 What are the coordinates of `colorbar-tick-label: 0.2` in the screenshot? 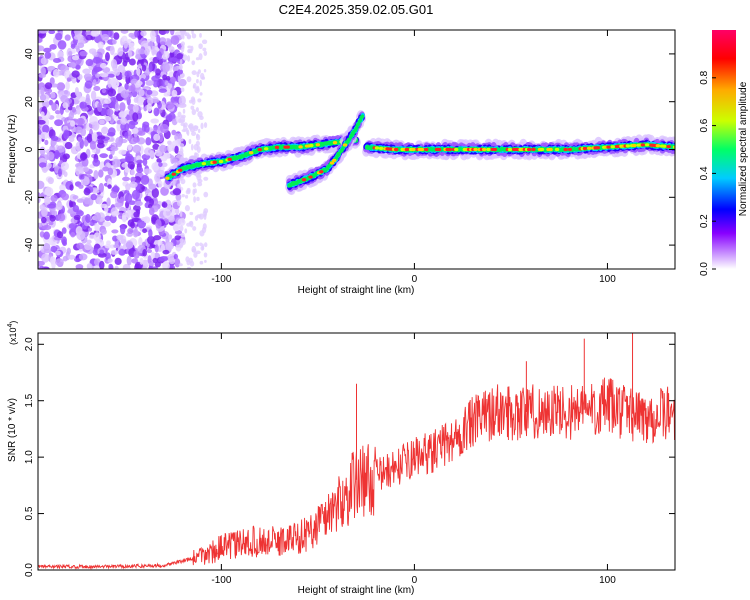 It's located at (704, 221).